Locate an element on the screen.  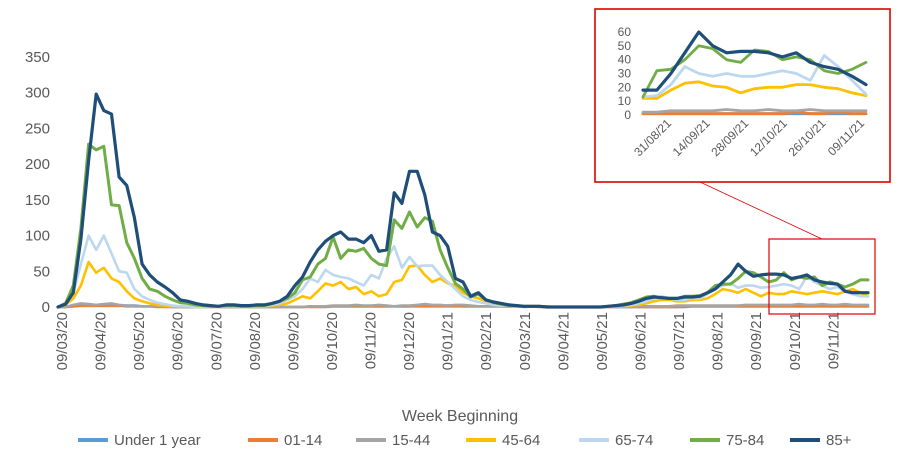
x-tick-label: 09/04/21 is located at coordinates (563, 341).